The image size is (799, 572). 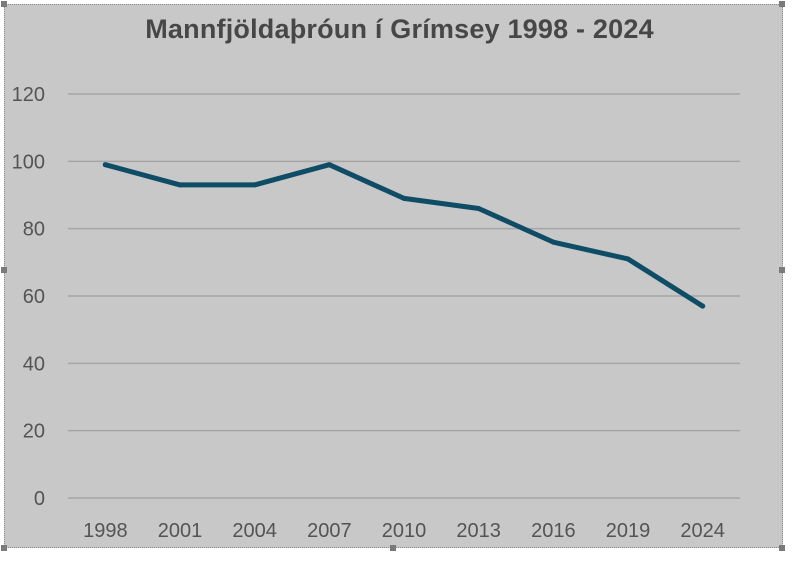 I want to click on data-point-2004, so click(x=255, y=185).